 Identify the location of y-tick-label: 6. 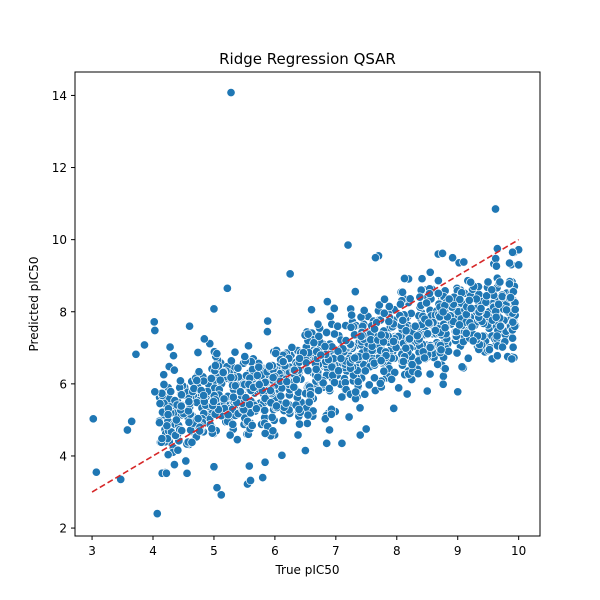
(63, 384).